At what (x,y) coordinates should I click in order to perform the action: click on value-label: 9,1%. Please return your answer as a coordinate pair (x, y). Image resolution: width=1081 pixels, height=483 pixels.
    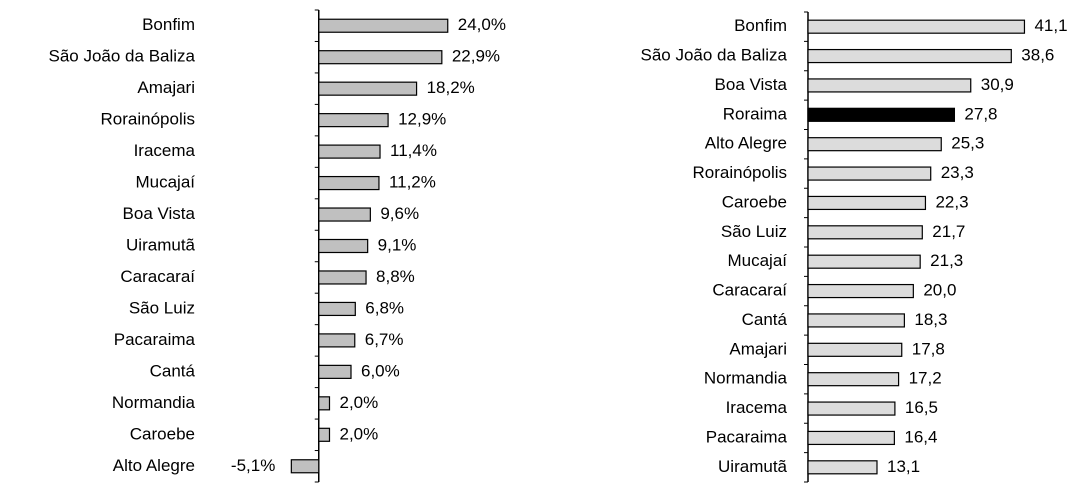
    Looking at the image, I should click on (397, 244).